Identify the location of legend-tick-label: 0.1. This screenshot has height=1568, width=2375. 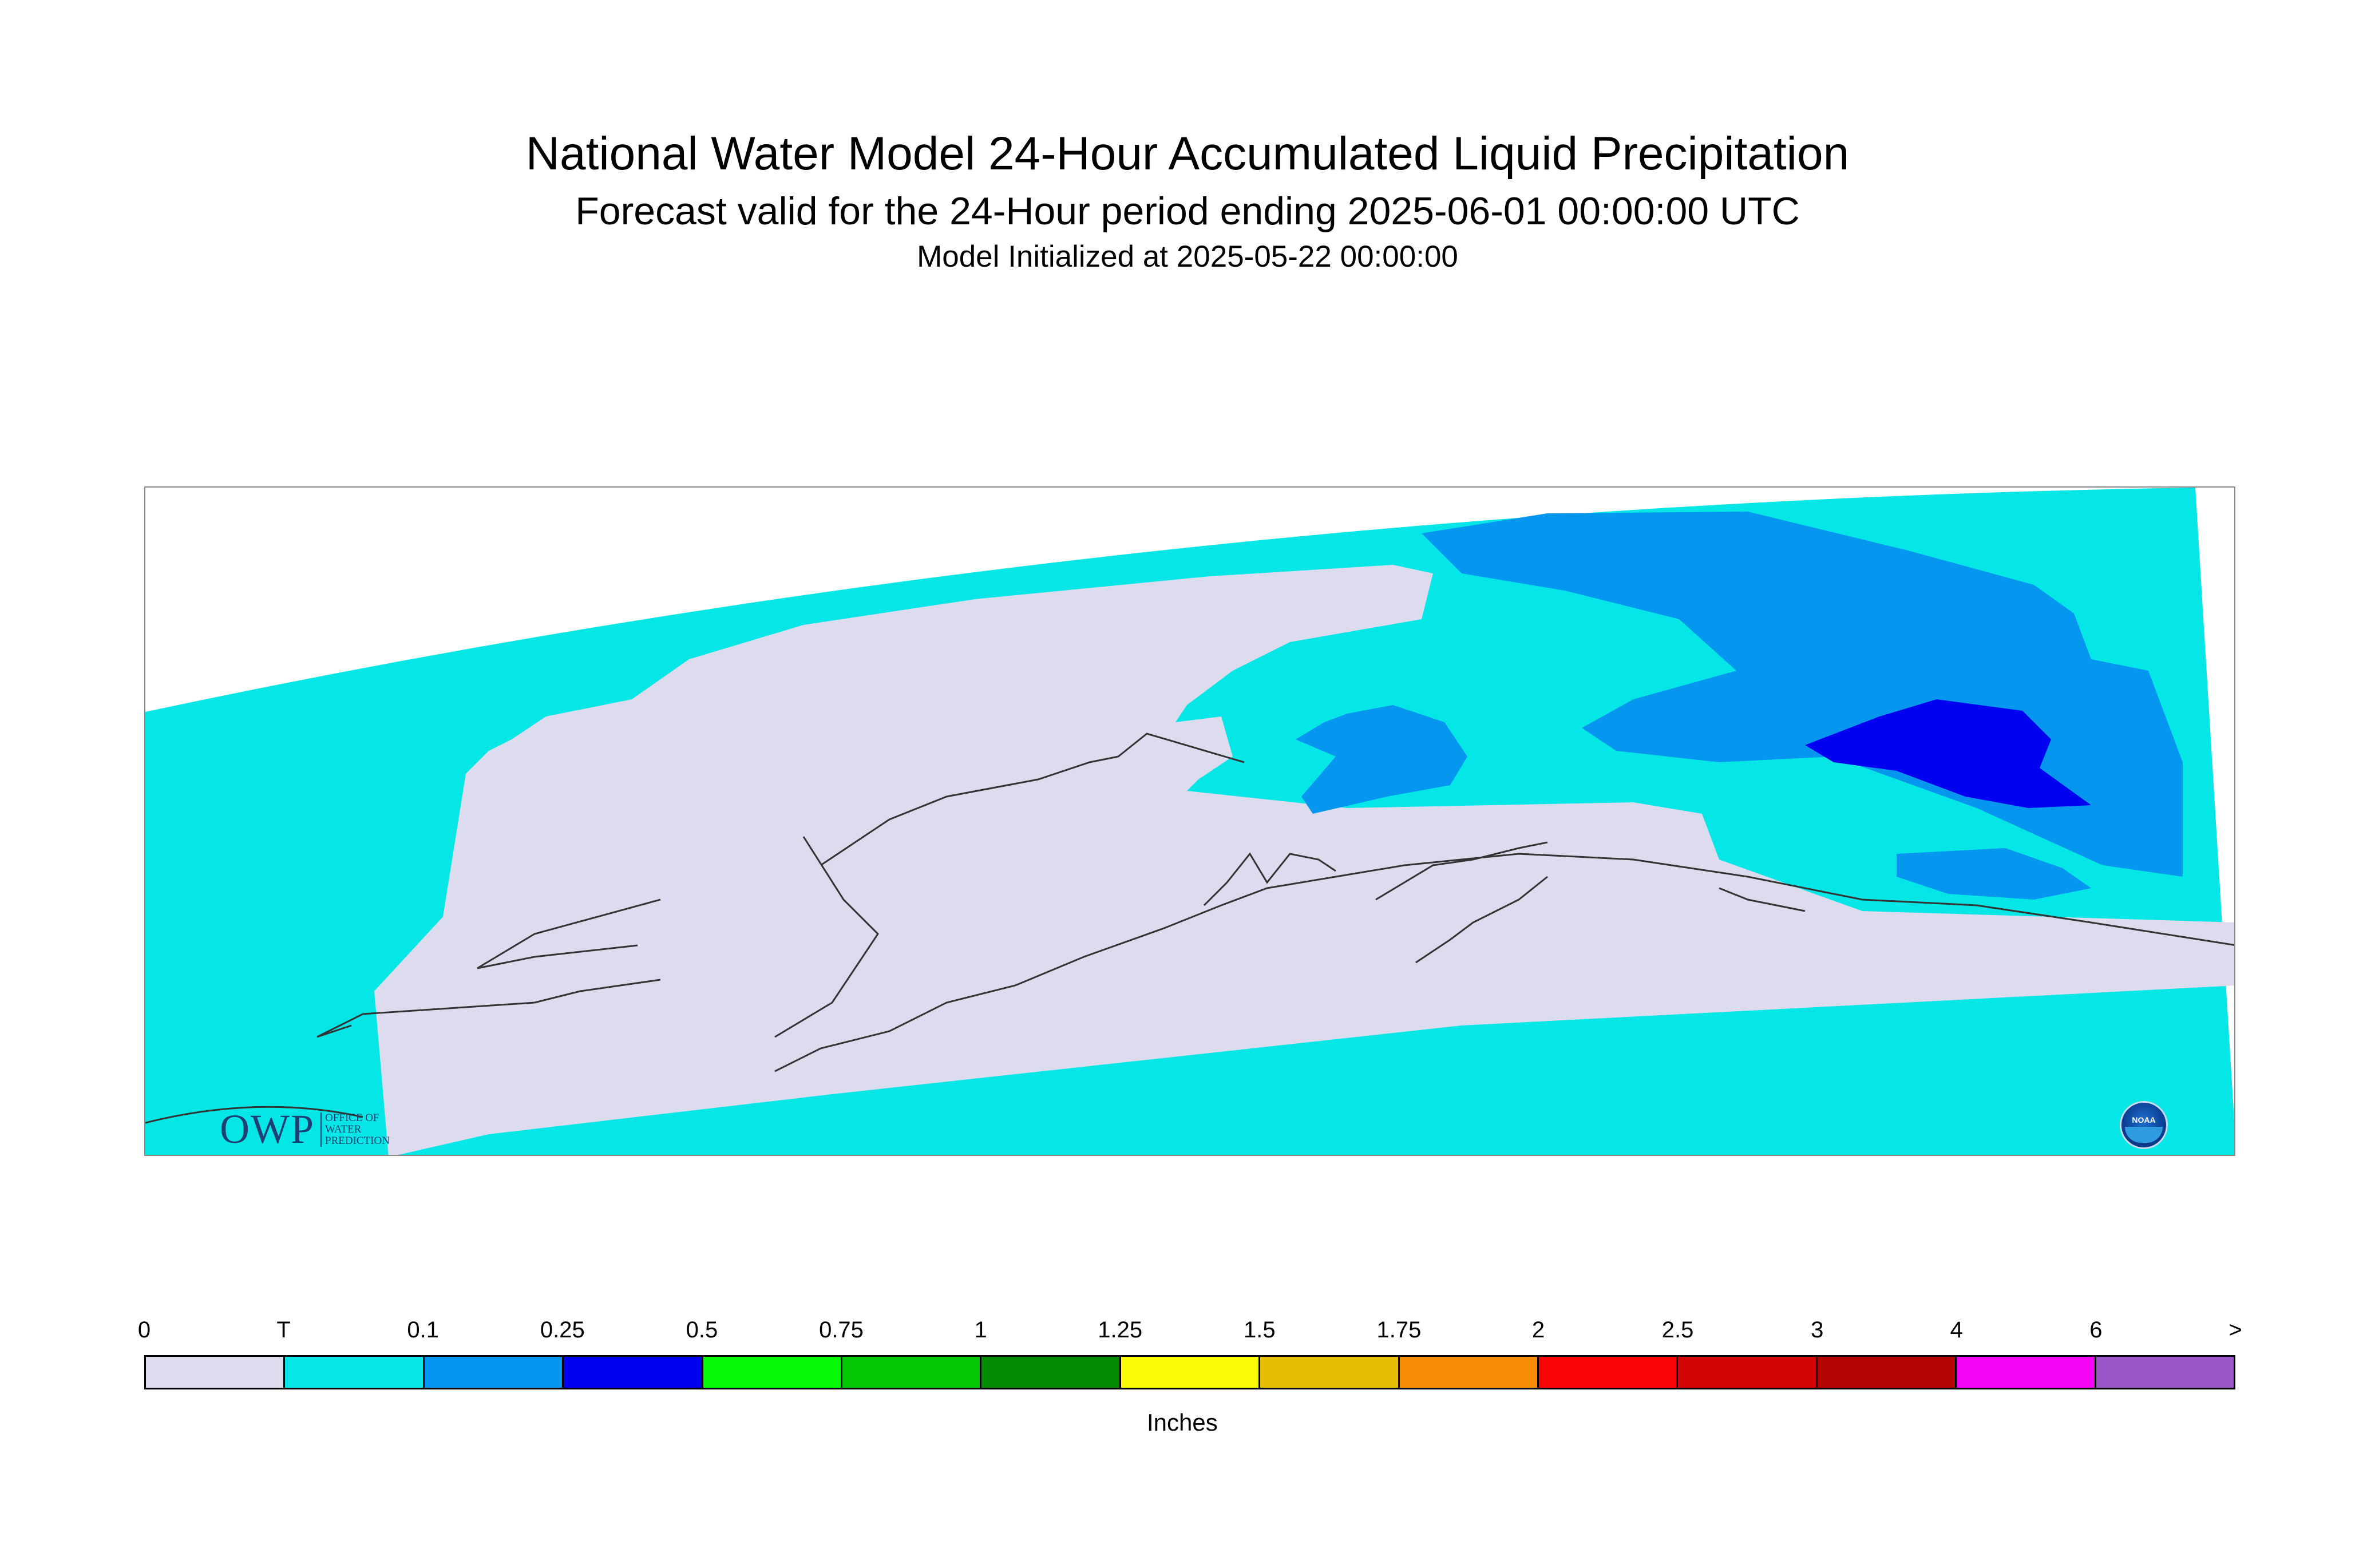
(423, 1330).